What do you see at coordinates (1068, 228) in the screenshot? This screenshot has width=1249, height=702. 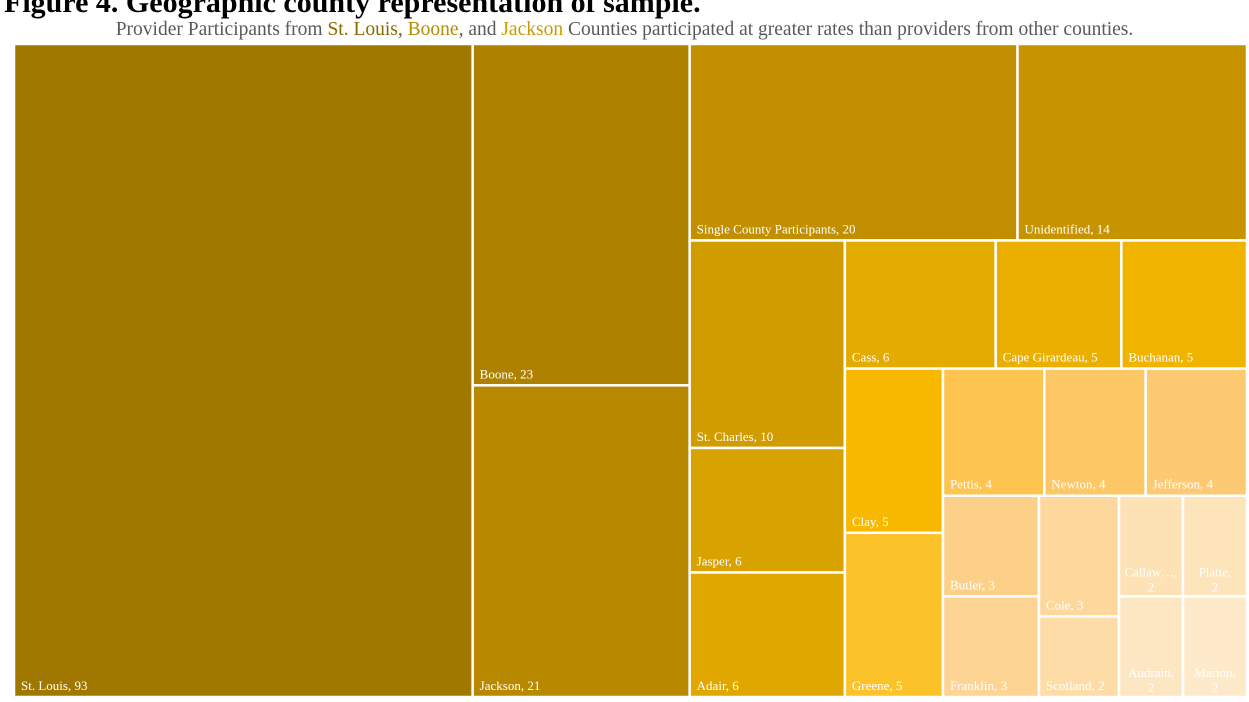 I see `treemap-label-unidentified: Unidentified, 14` at bounding box center [1068, 228].